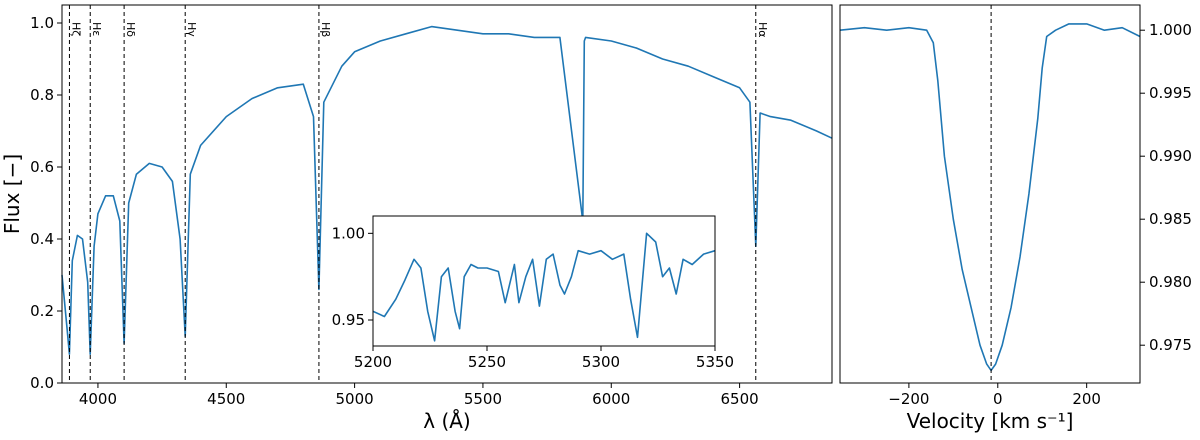 The image size is (1200, 440). I want to click on inset-series-line, so click(544, 287).